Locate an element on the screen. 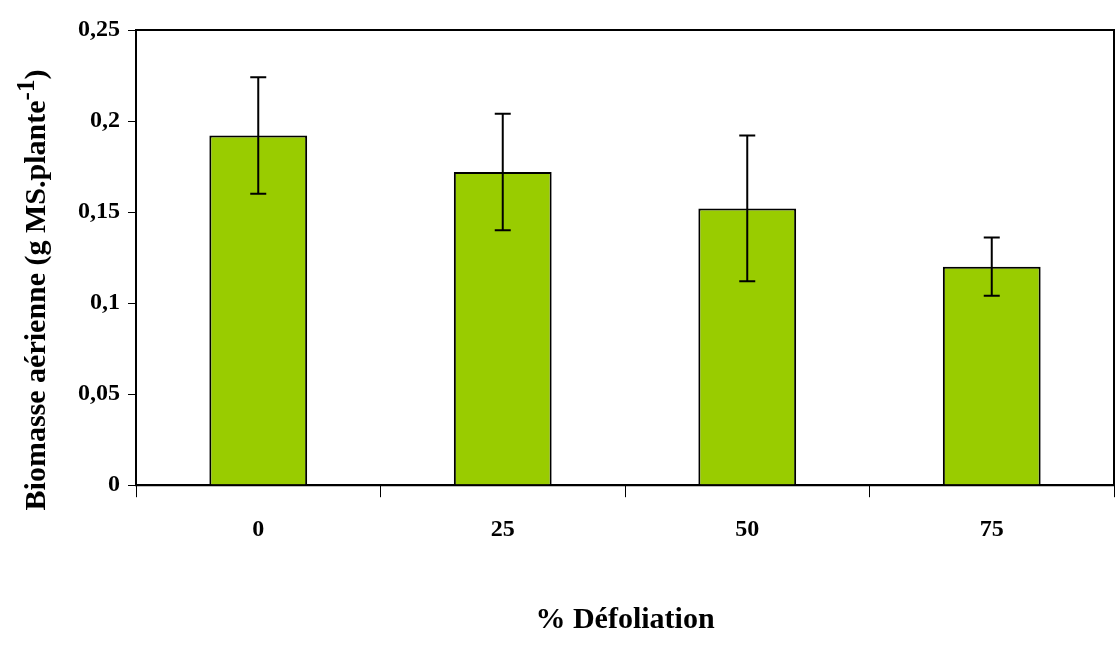 The width and height of the screenshot is (1117, 652). y-tick-label: 0,05 is located at coordinates (99, 392).